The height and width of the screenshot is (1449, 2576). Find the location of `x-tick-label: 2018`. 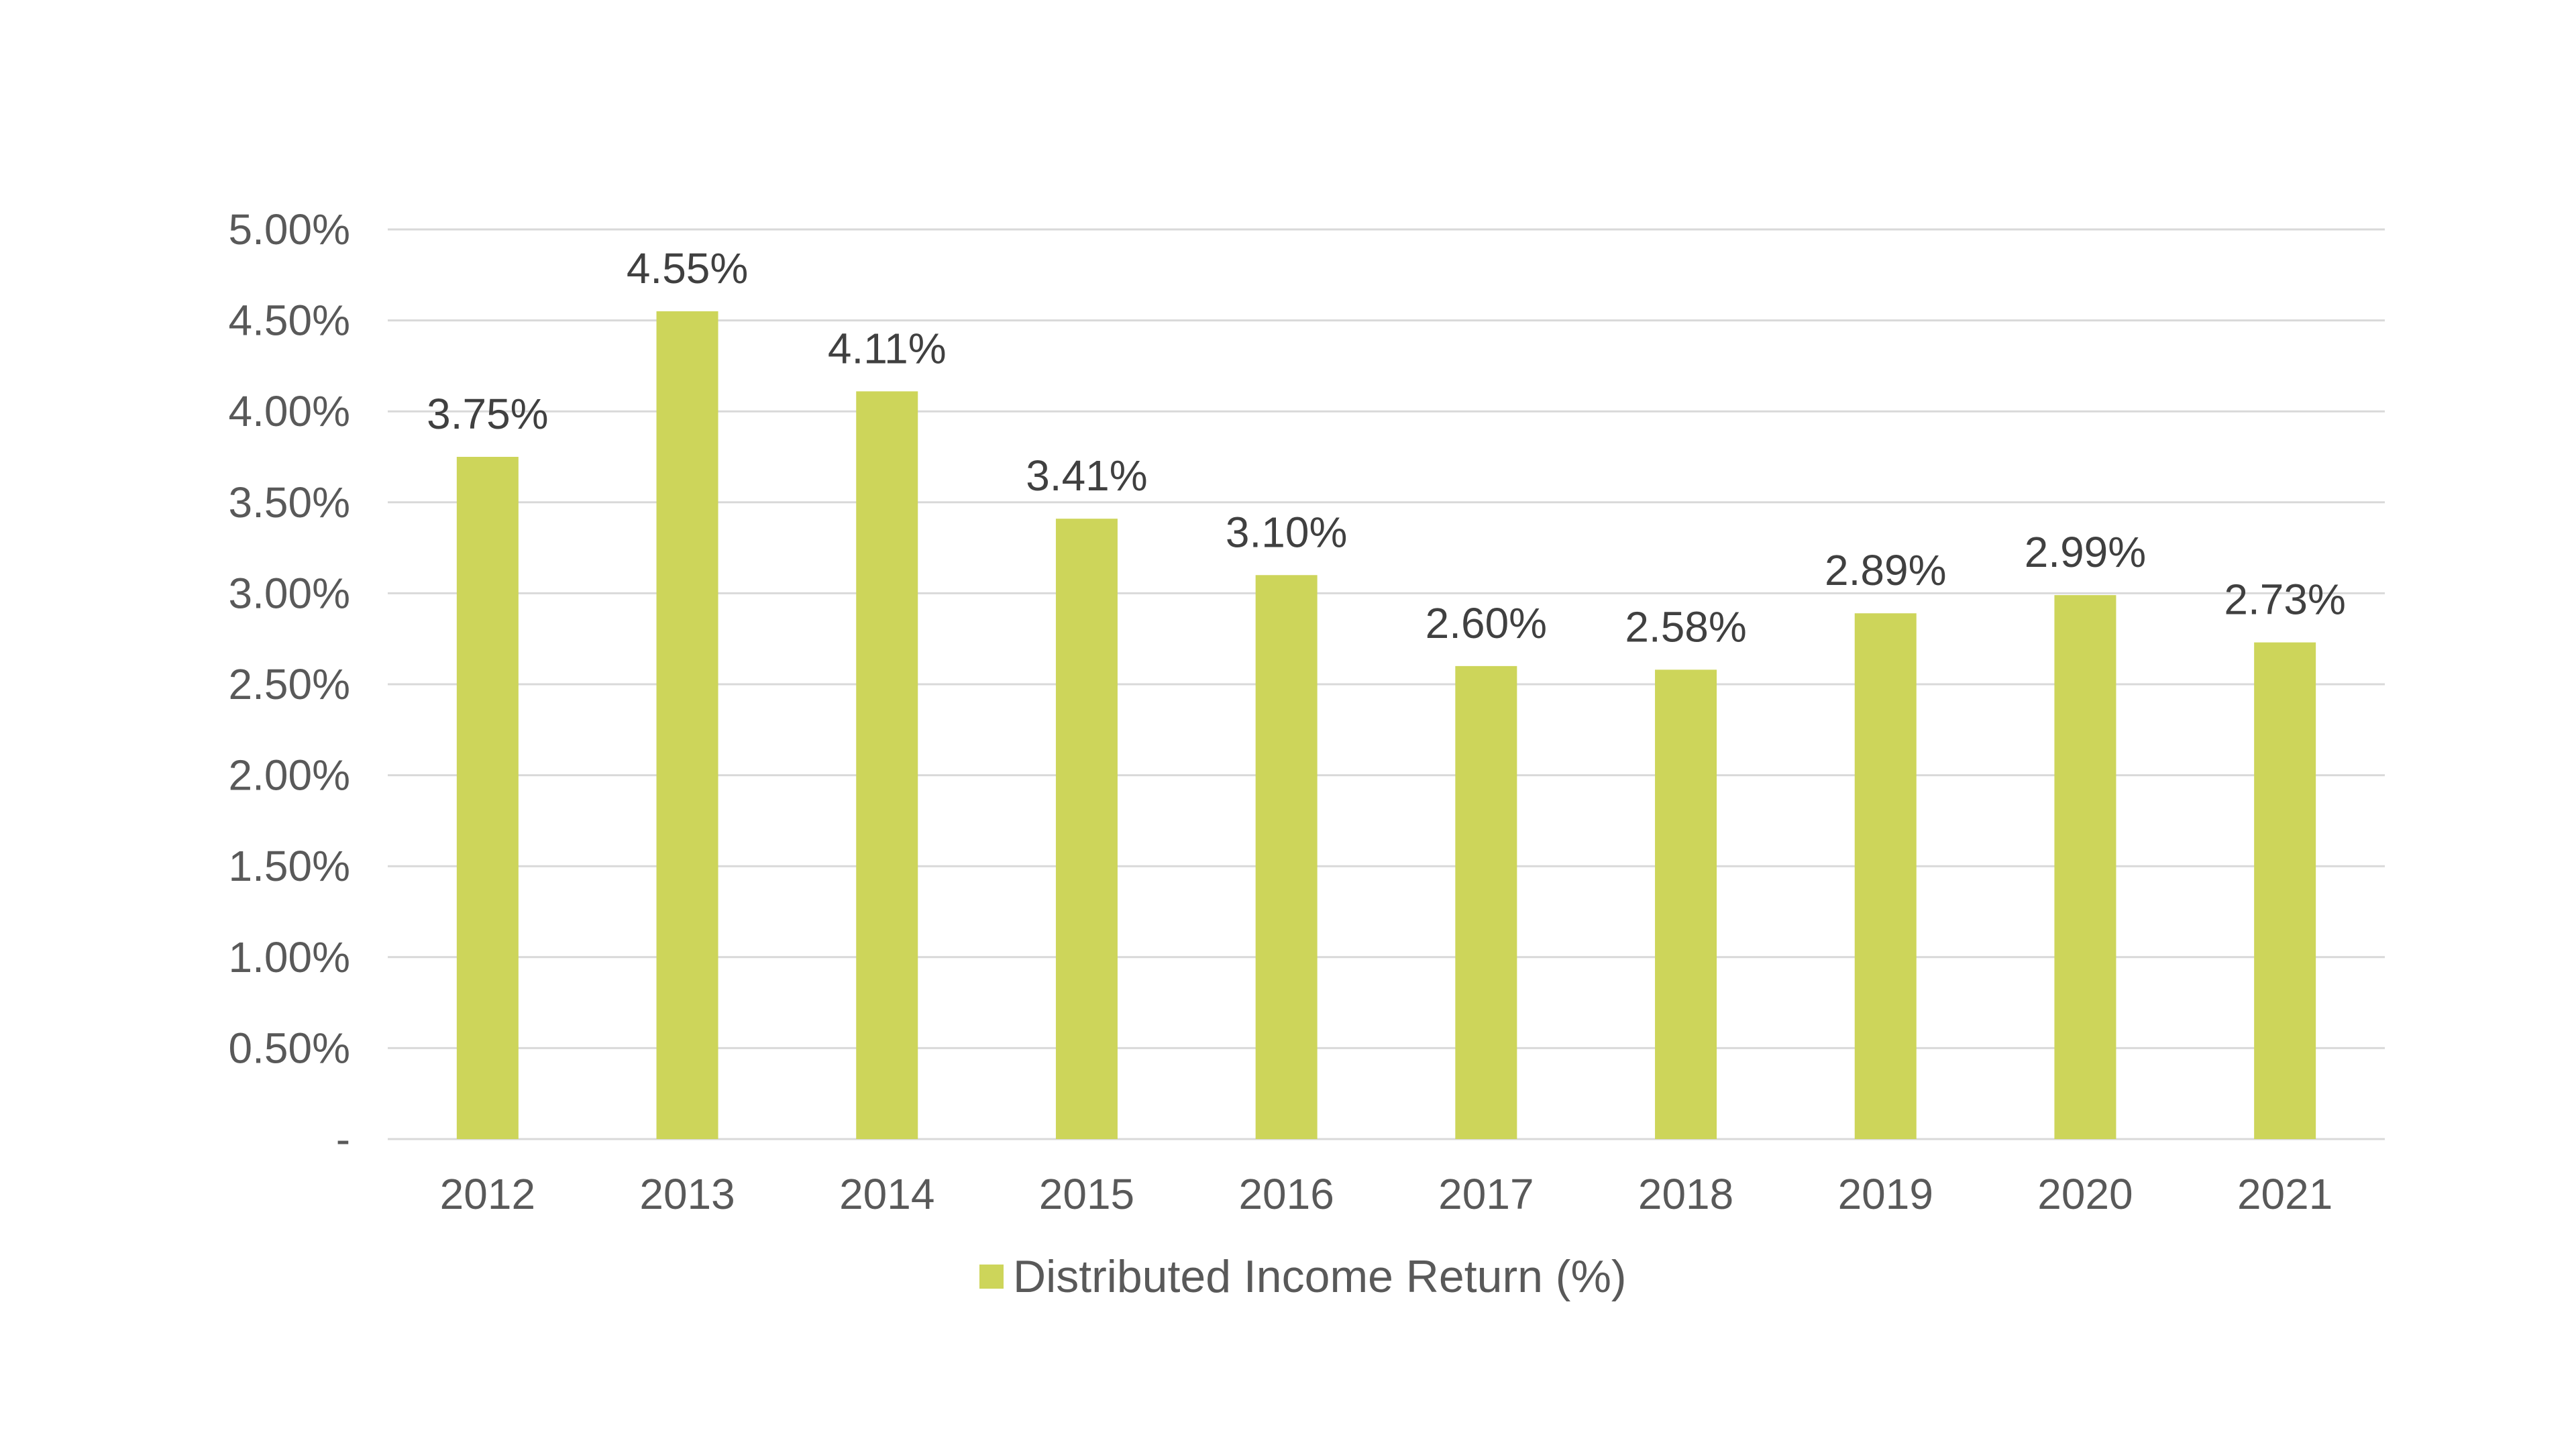

x-tick-label: 2018 is located at coordinates (1685, 1194).